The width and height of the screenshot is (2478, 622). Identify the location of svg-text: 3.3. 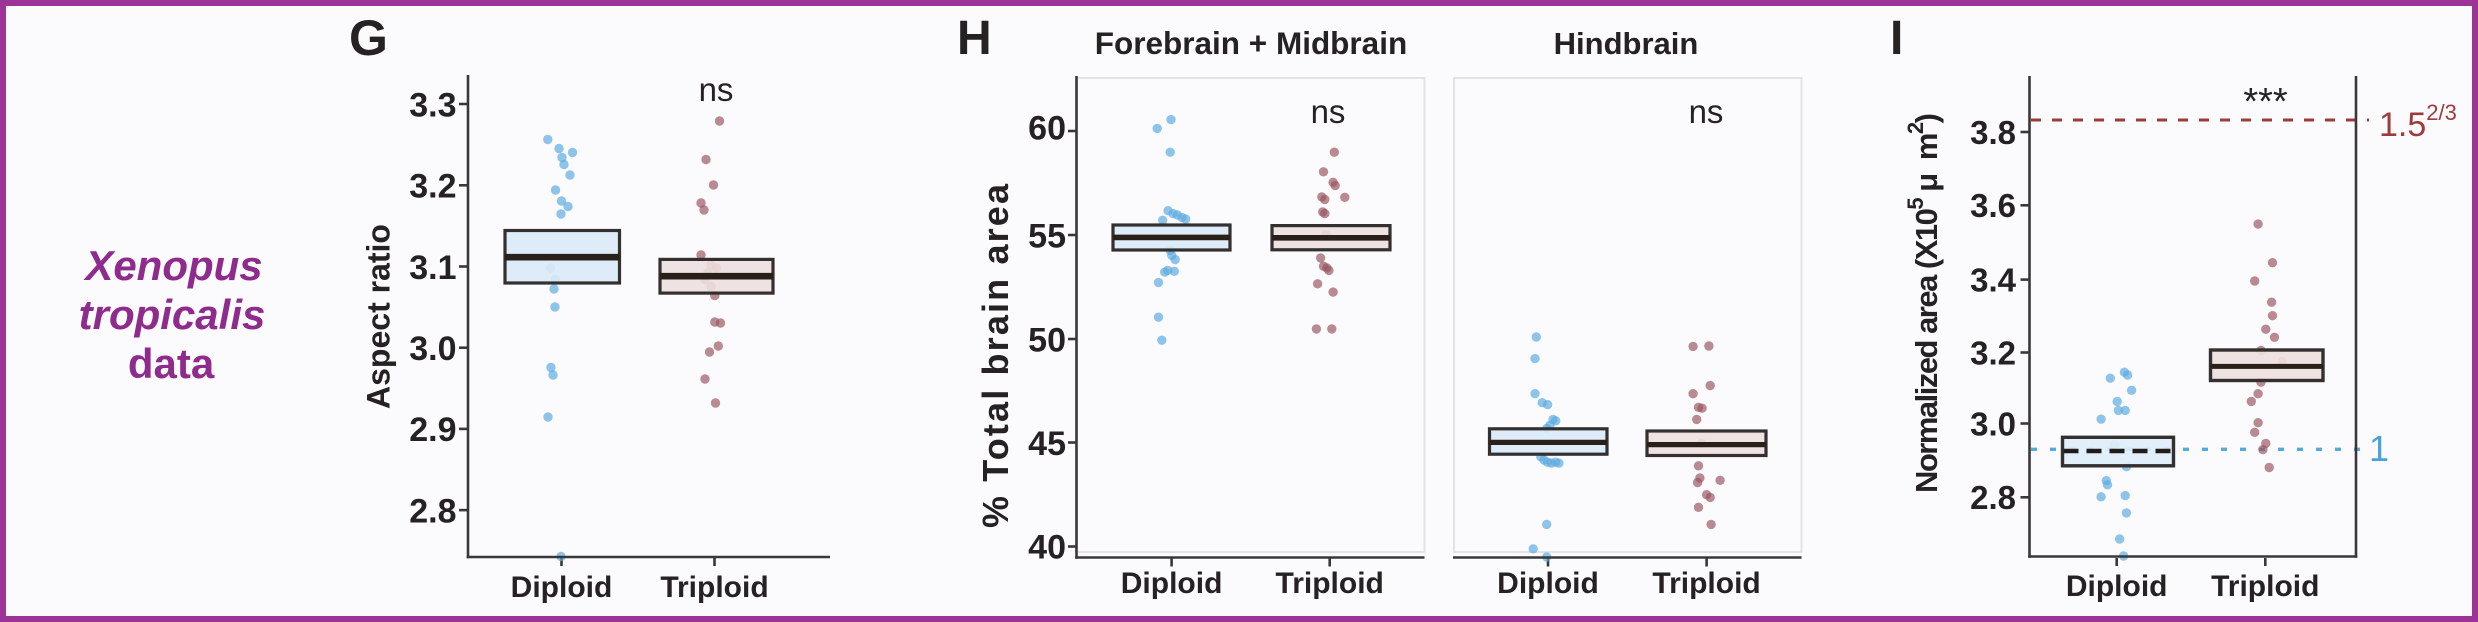
(432, 105).